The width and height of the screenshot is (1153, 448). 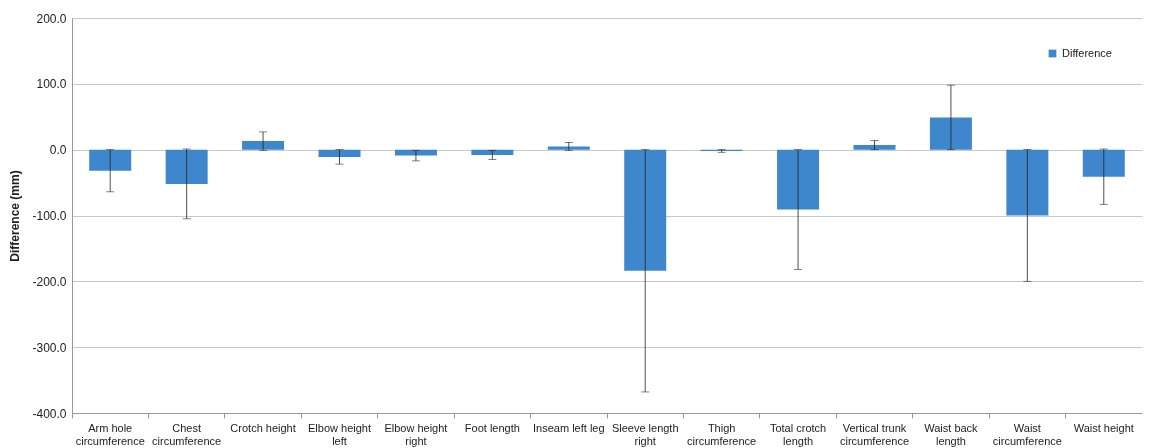 I want to click on x-tick-label: Waist height, so click(x=1103, y=427).